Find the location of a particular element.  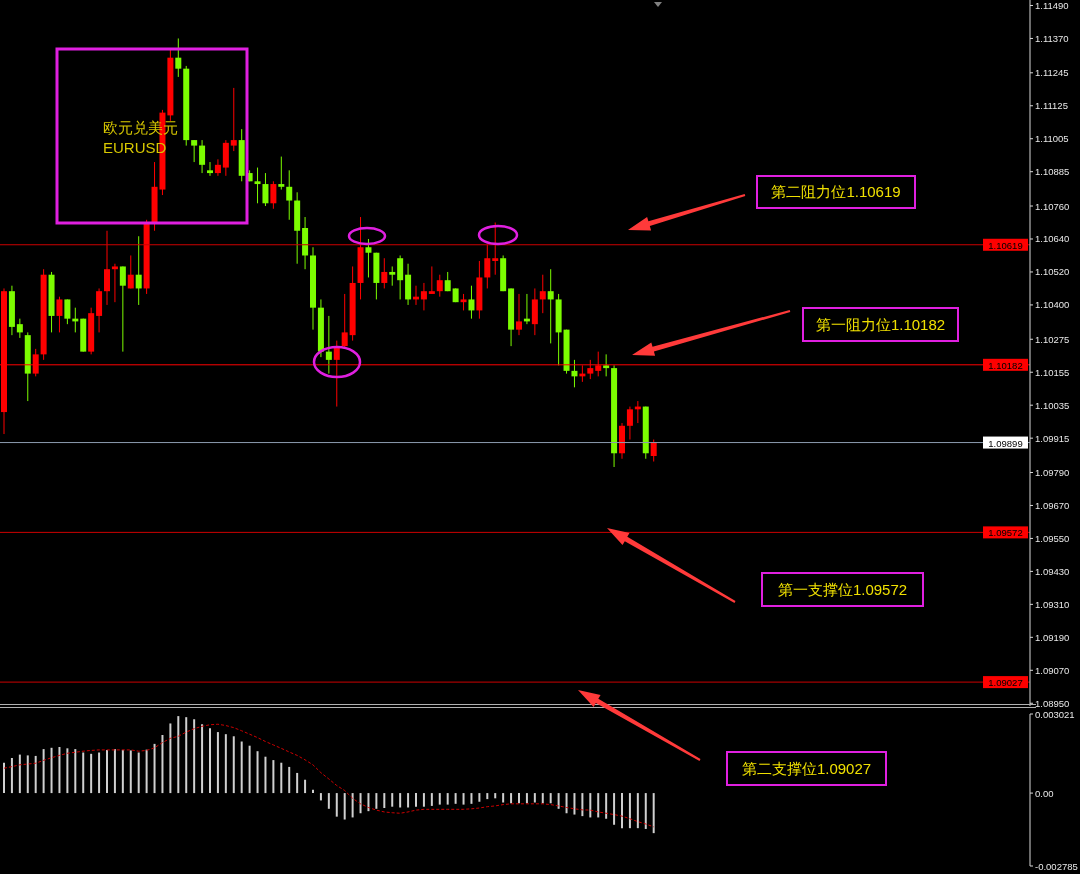

y-tick-label: 1.10275 is located at coordinates (1052, 339).